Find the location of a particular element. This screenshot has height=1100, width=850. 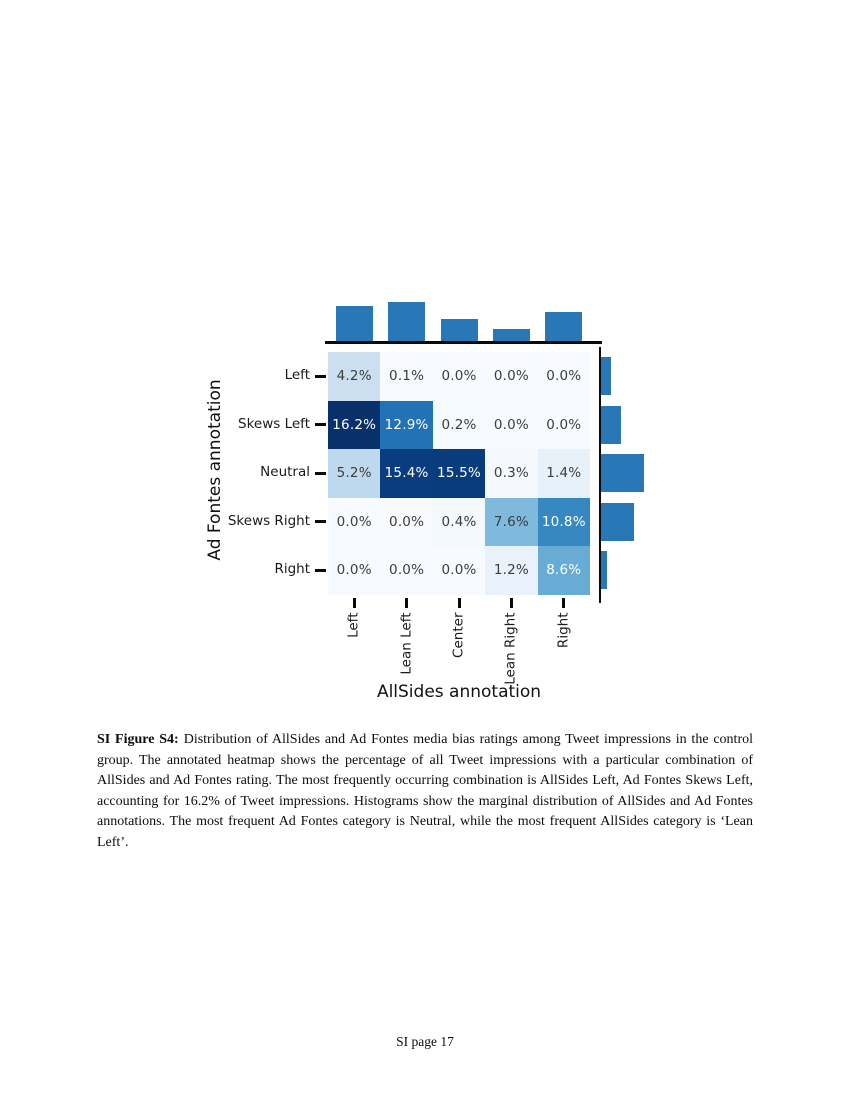

heatmap-cell: 1.2% is located at coordinates (511, 570).